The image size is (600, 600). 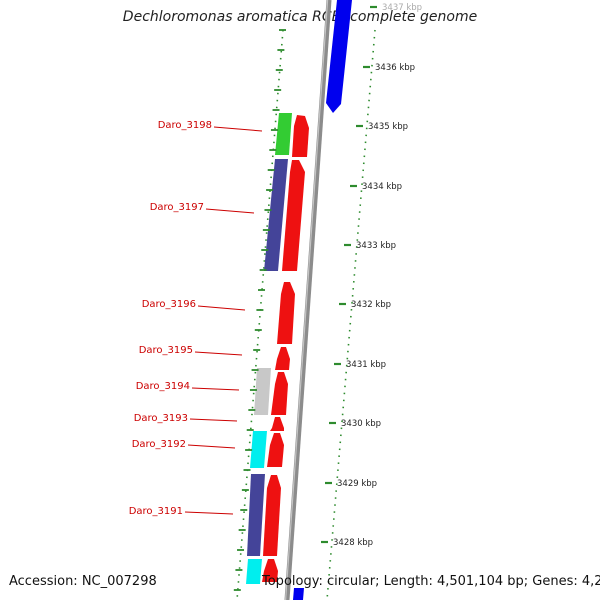 I want to click on gene-label: Daro_3196, so click(x=169, y=304).